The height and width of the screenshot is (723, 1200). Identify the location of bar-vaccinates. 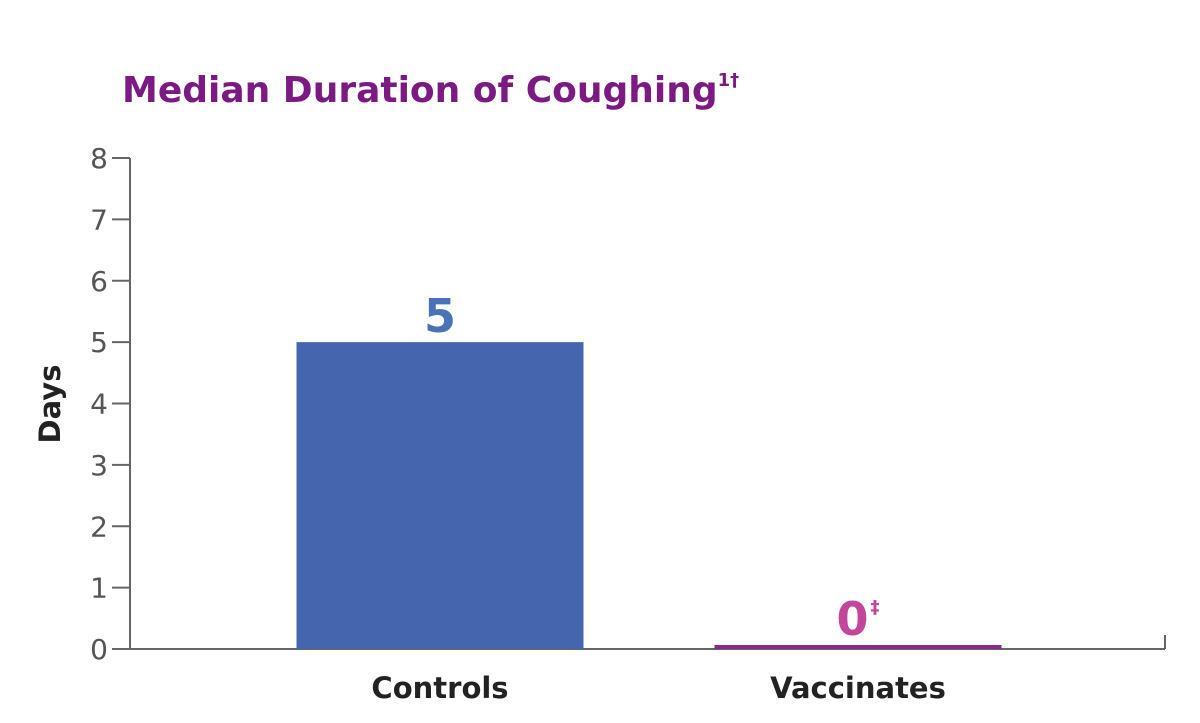
(858, 647).